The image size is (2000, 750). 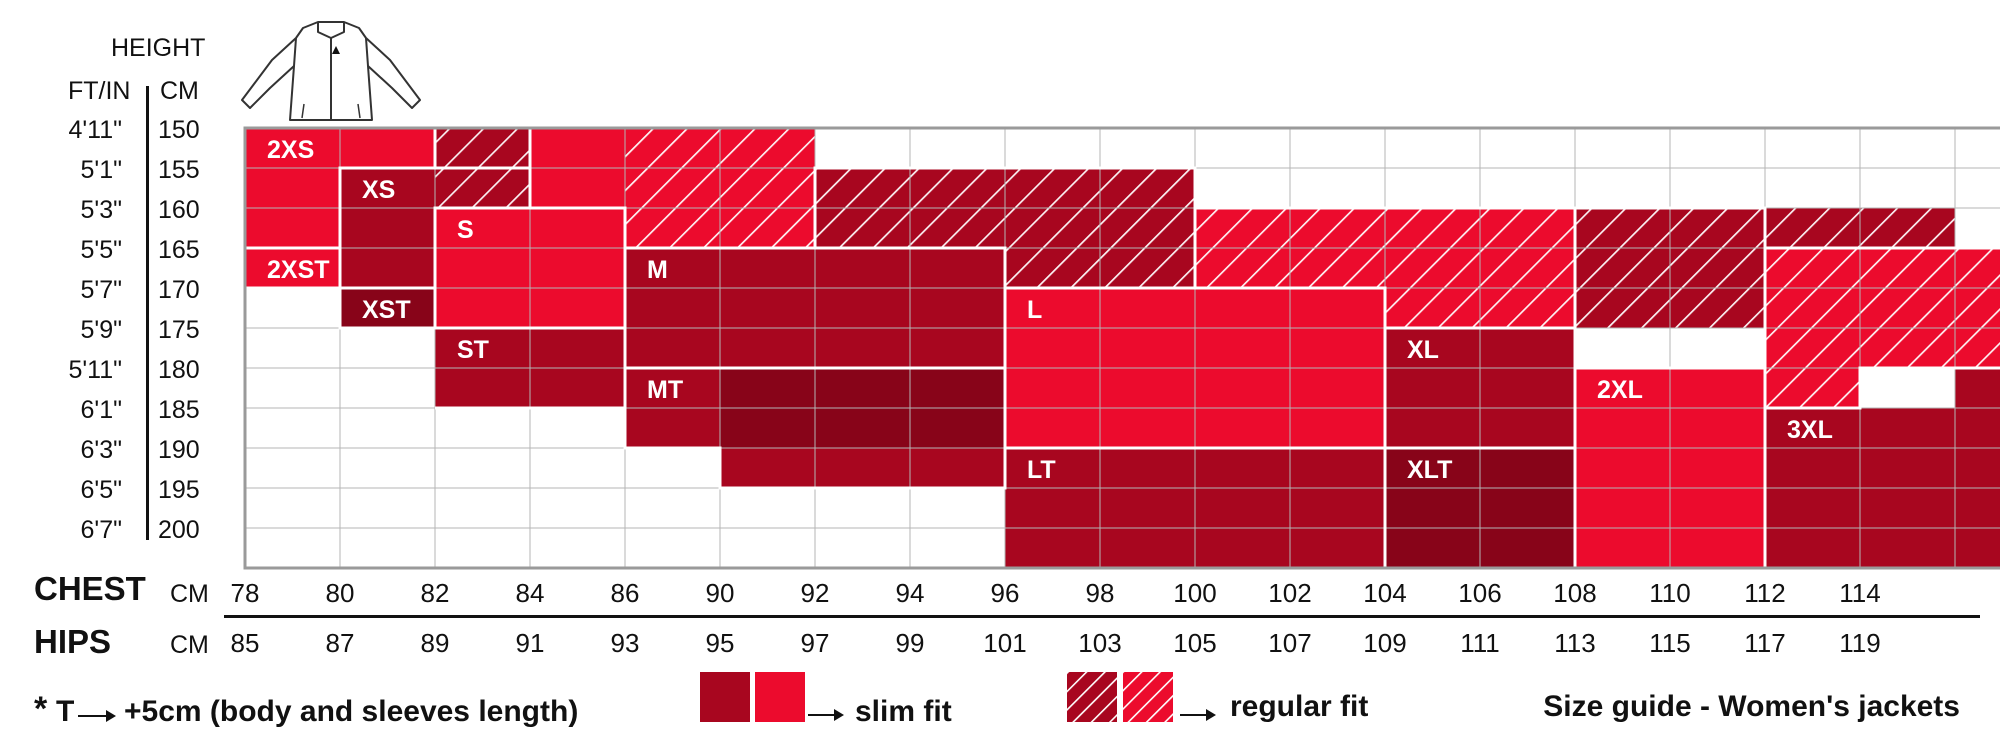 I want to click on footnote-arrow-icon, so click(x=97, y=716).